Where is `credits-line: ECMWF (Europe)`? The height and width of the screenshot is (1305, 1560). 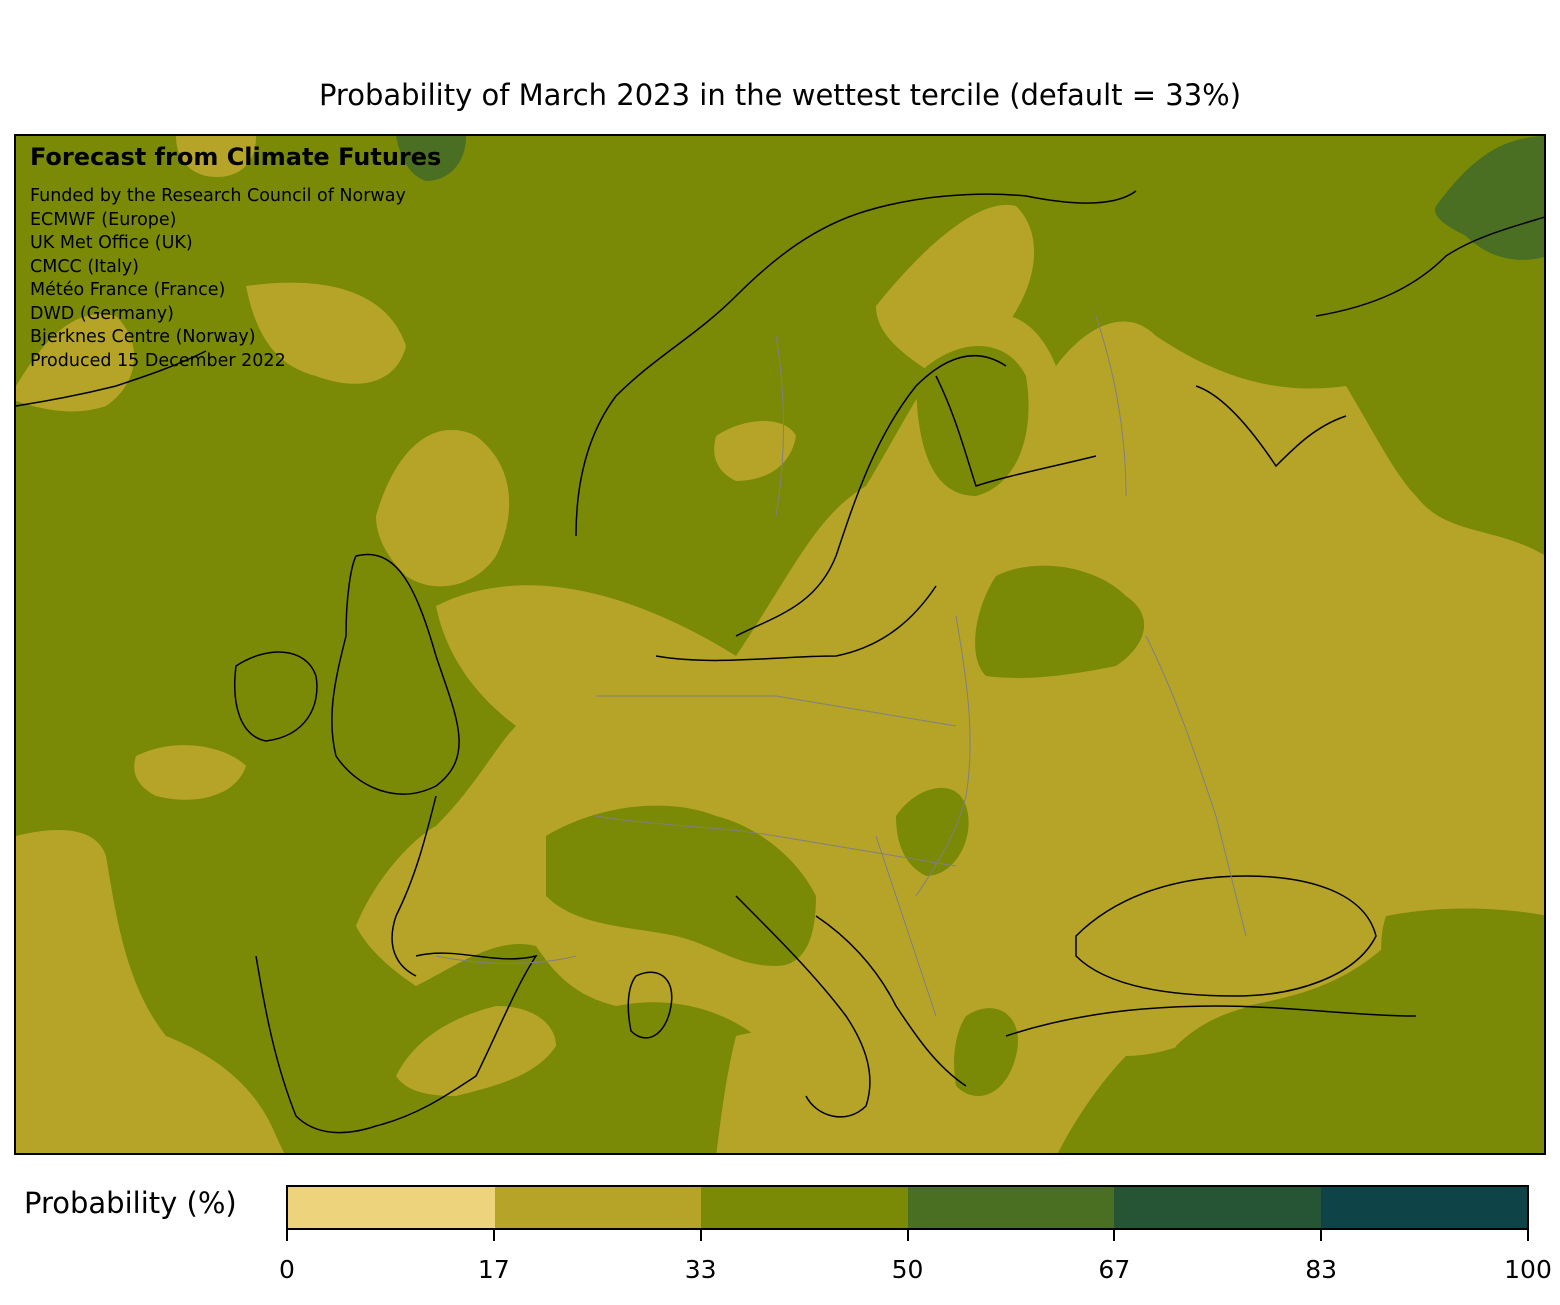 credits-line: ECMWF (Europe) is located at coordinates (103, 219).